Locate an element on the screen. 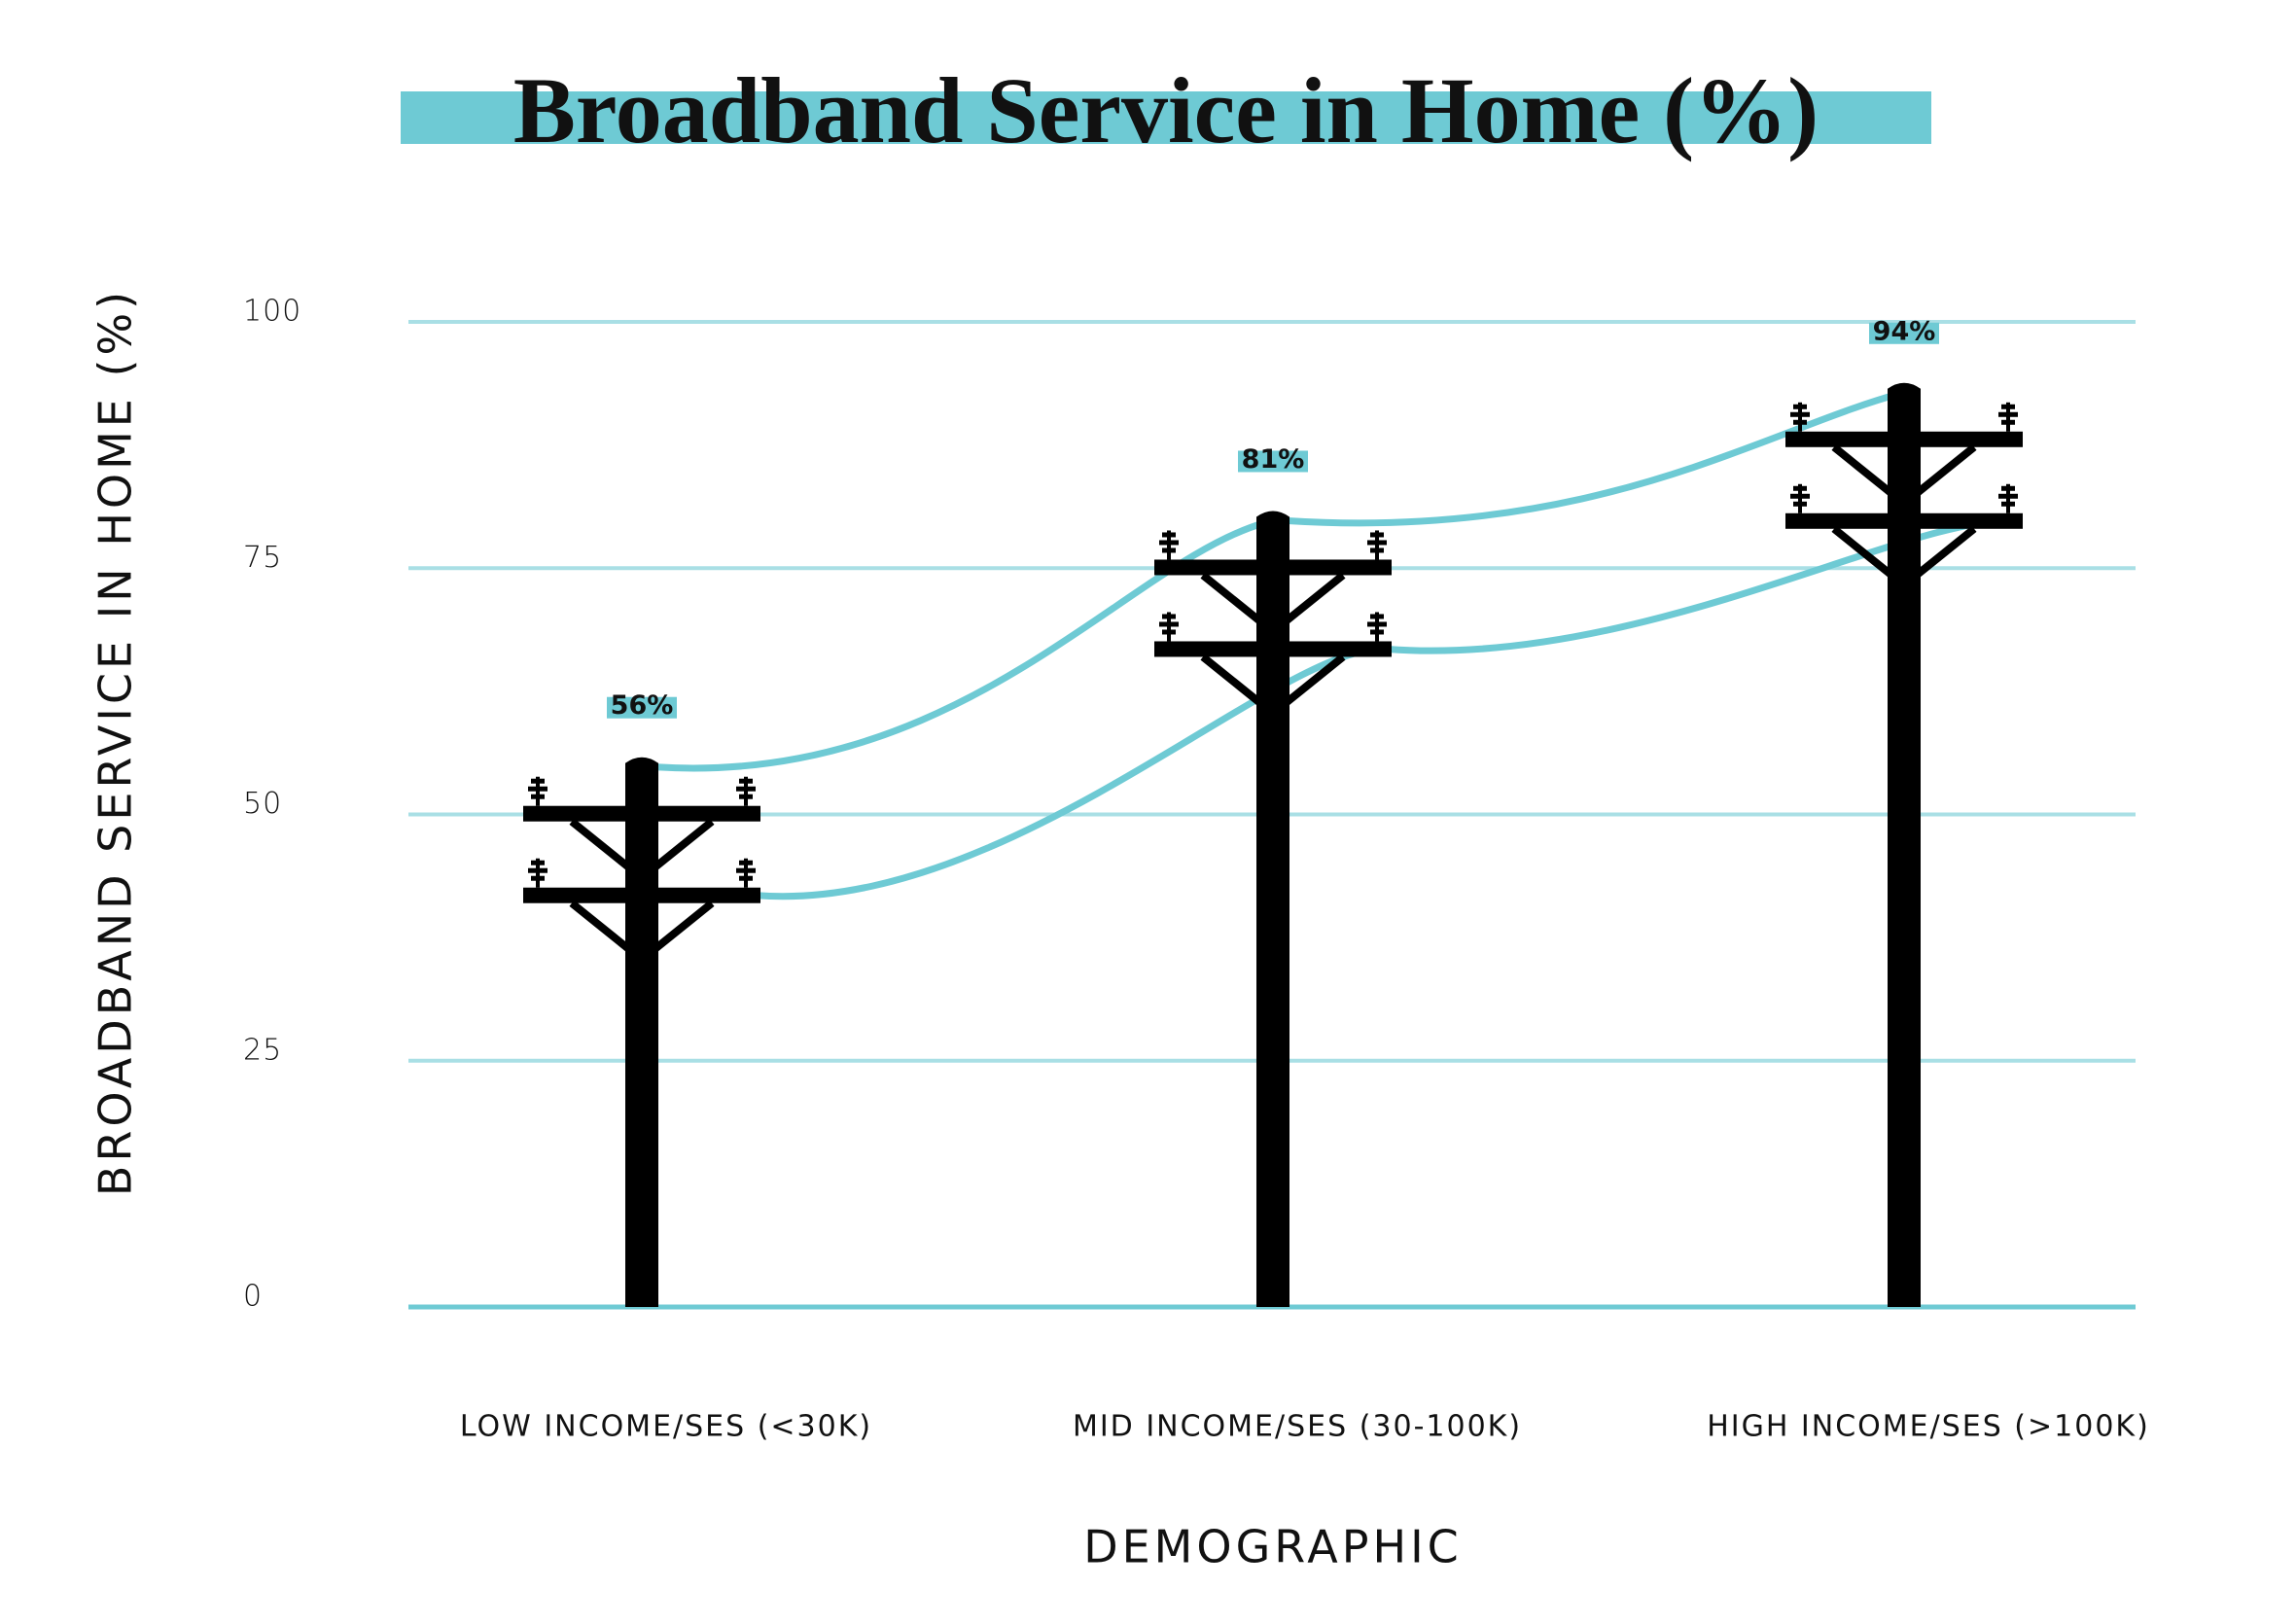 The width and height of the screenshot is (2296, 1624). y-tick-label: 75 is located at coordinates (262, 558).